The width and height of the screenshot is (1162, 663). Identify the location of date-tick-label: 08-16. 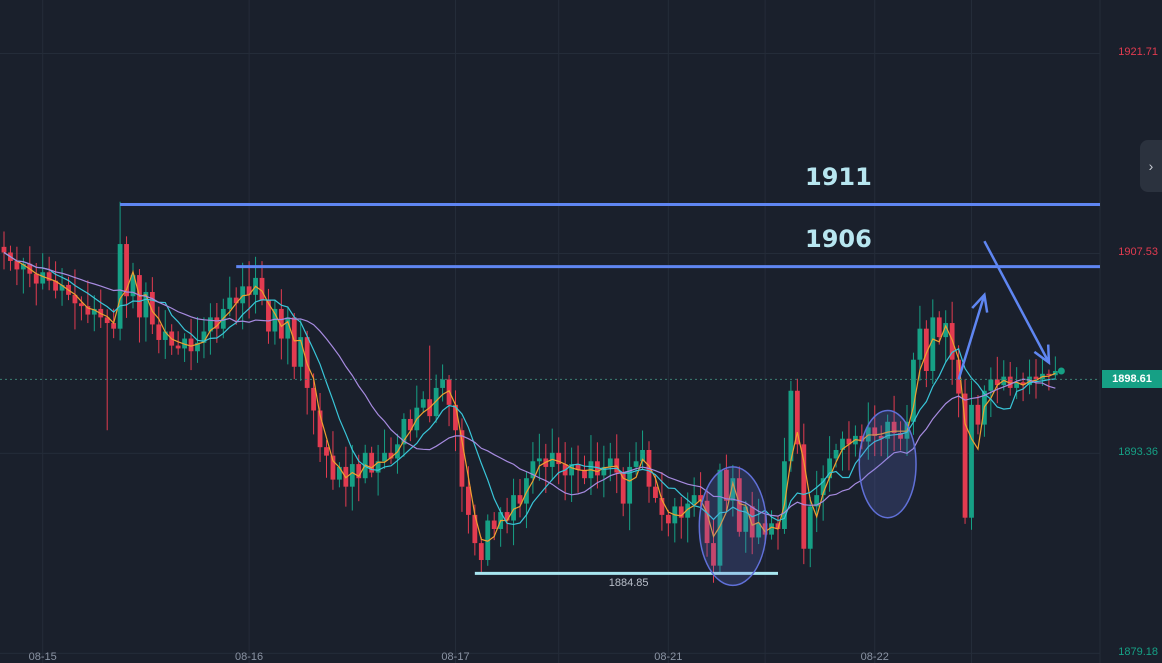
(249, 657).